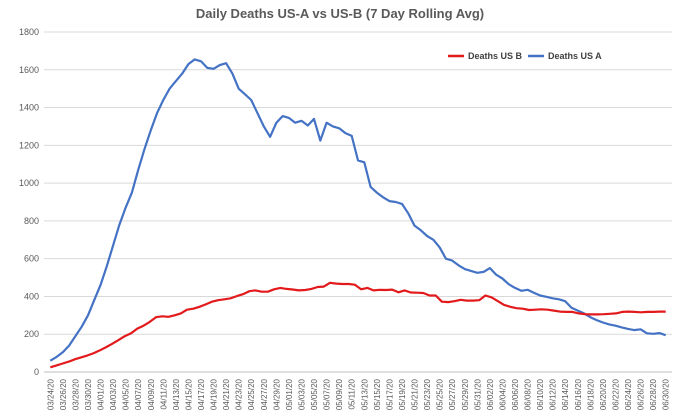 Image resolution: width=680 pixels, height=420 pixels. I want to click on legend-label-deaths-us-a: Deaths US A, so click(575, 56).